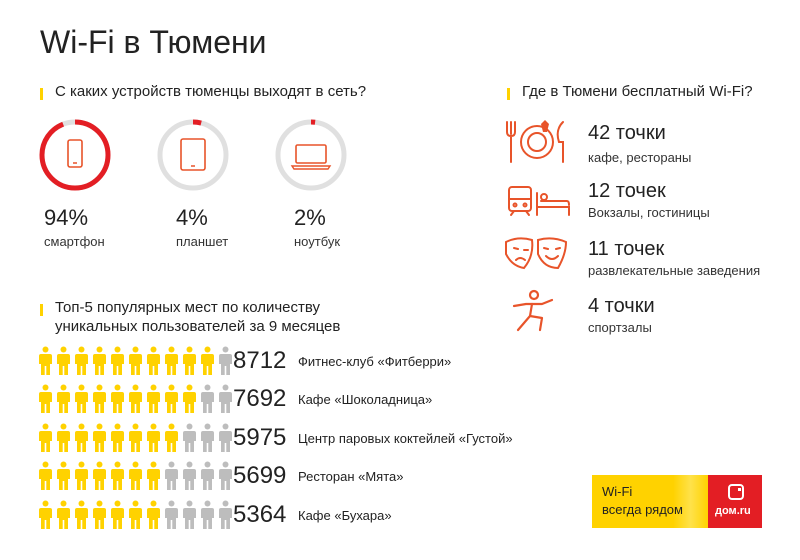  I want to click on top5-name: Кафе «Шоколадница», so click(365, 399).